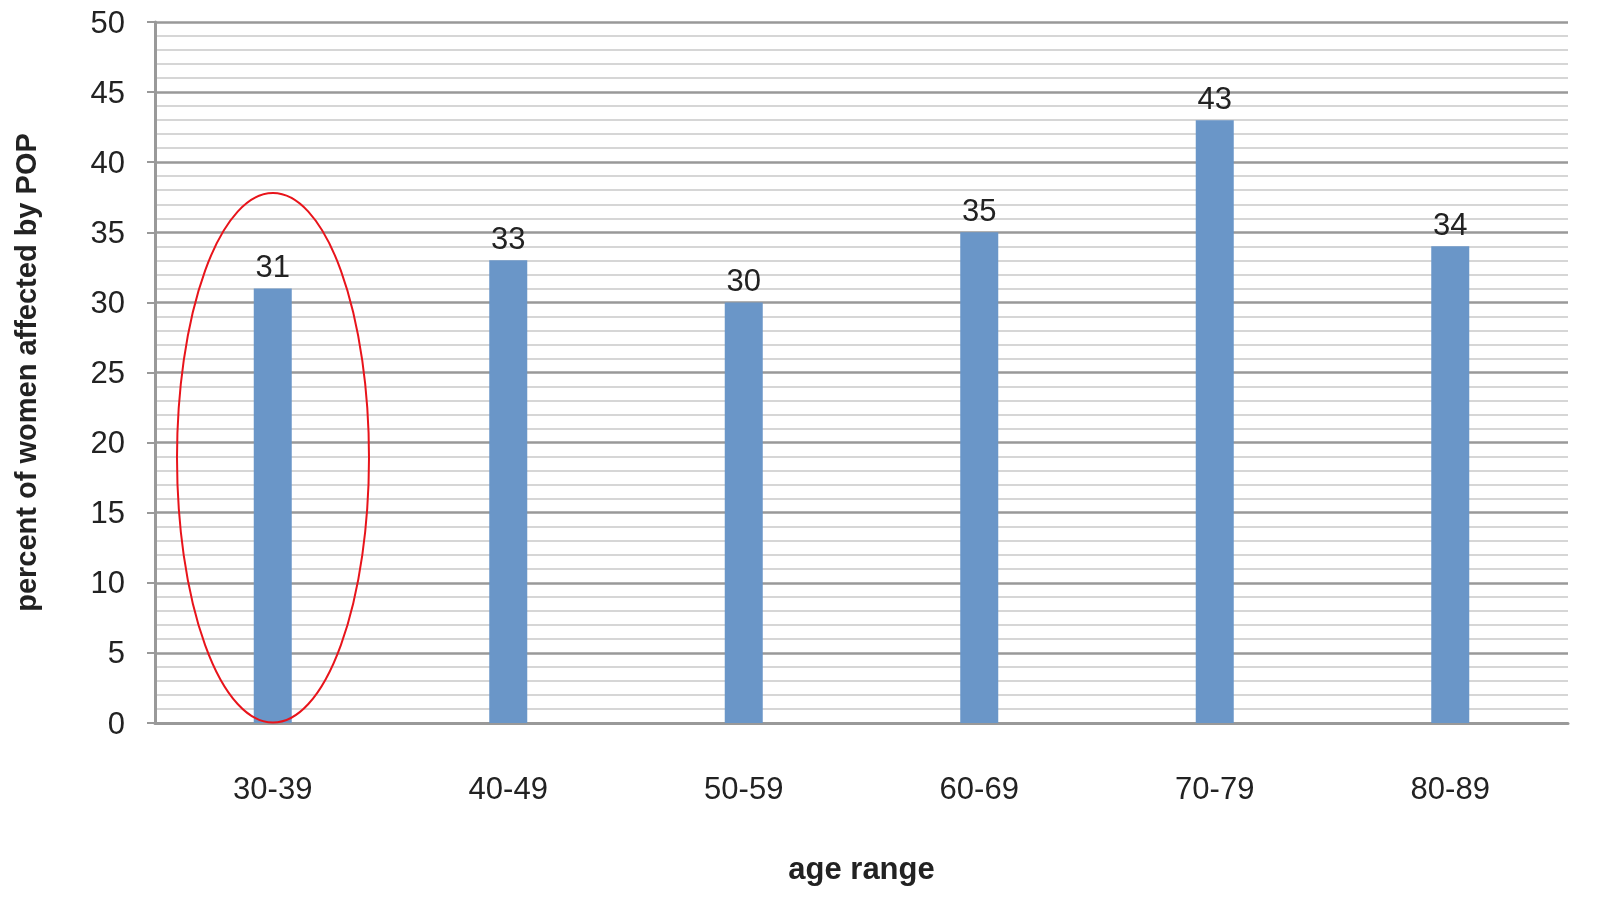 This screenshot has height=901, width=1602. I want to click on y-tick-label: 50, so click(107, 22).